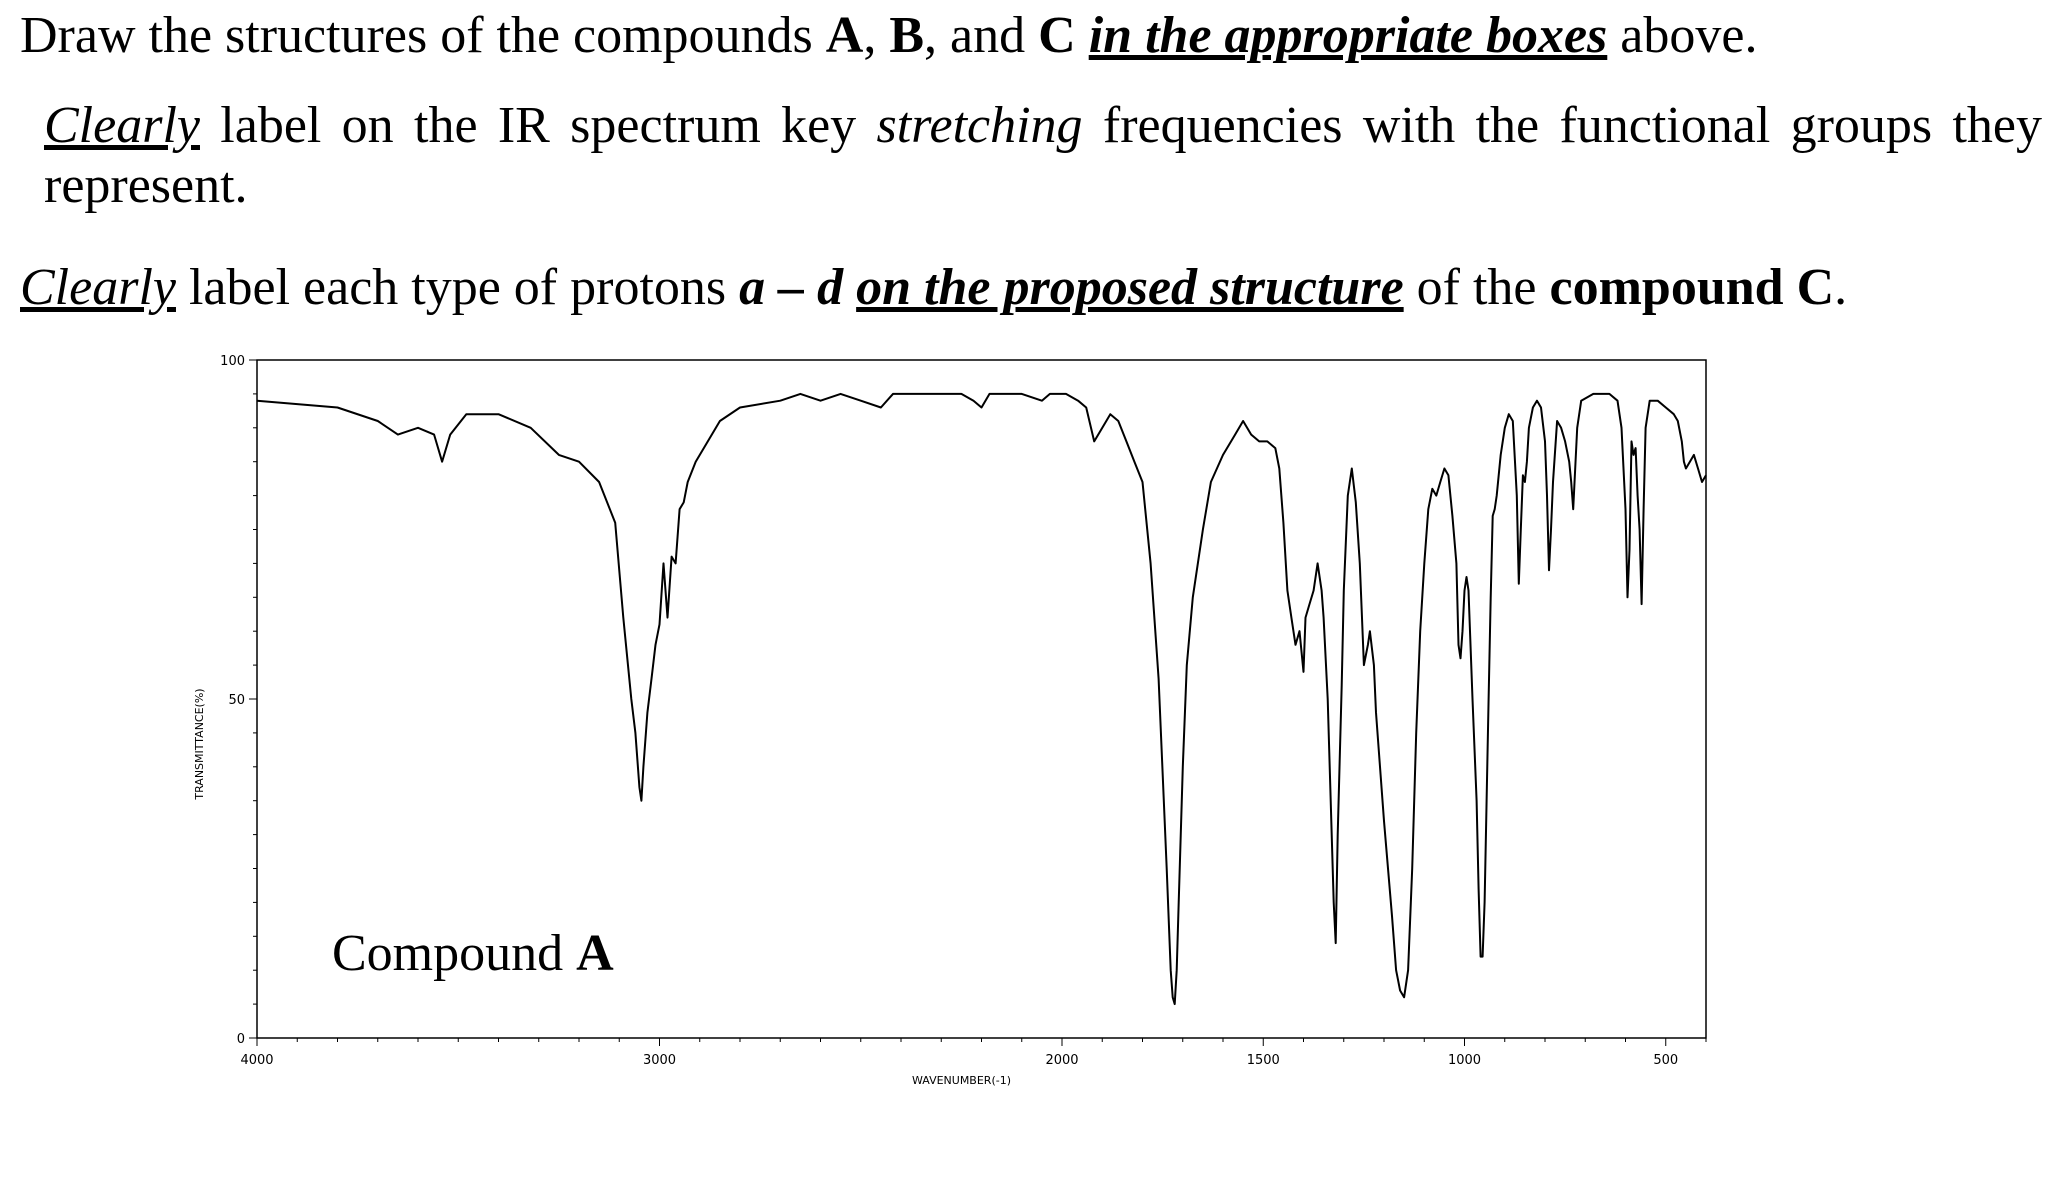 This screenshot has height=1190, width=2046. Describe the element at coordinates (1130, 287) in the screenshot. I see `emphasis-proposed-structure: on the proposed structure` at that location.